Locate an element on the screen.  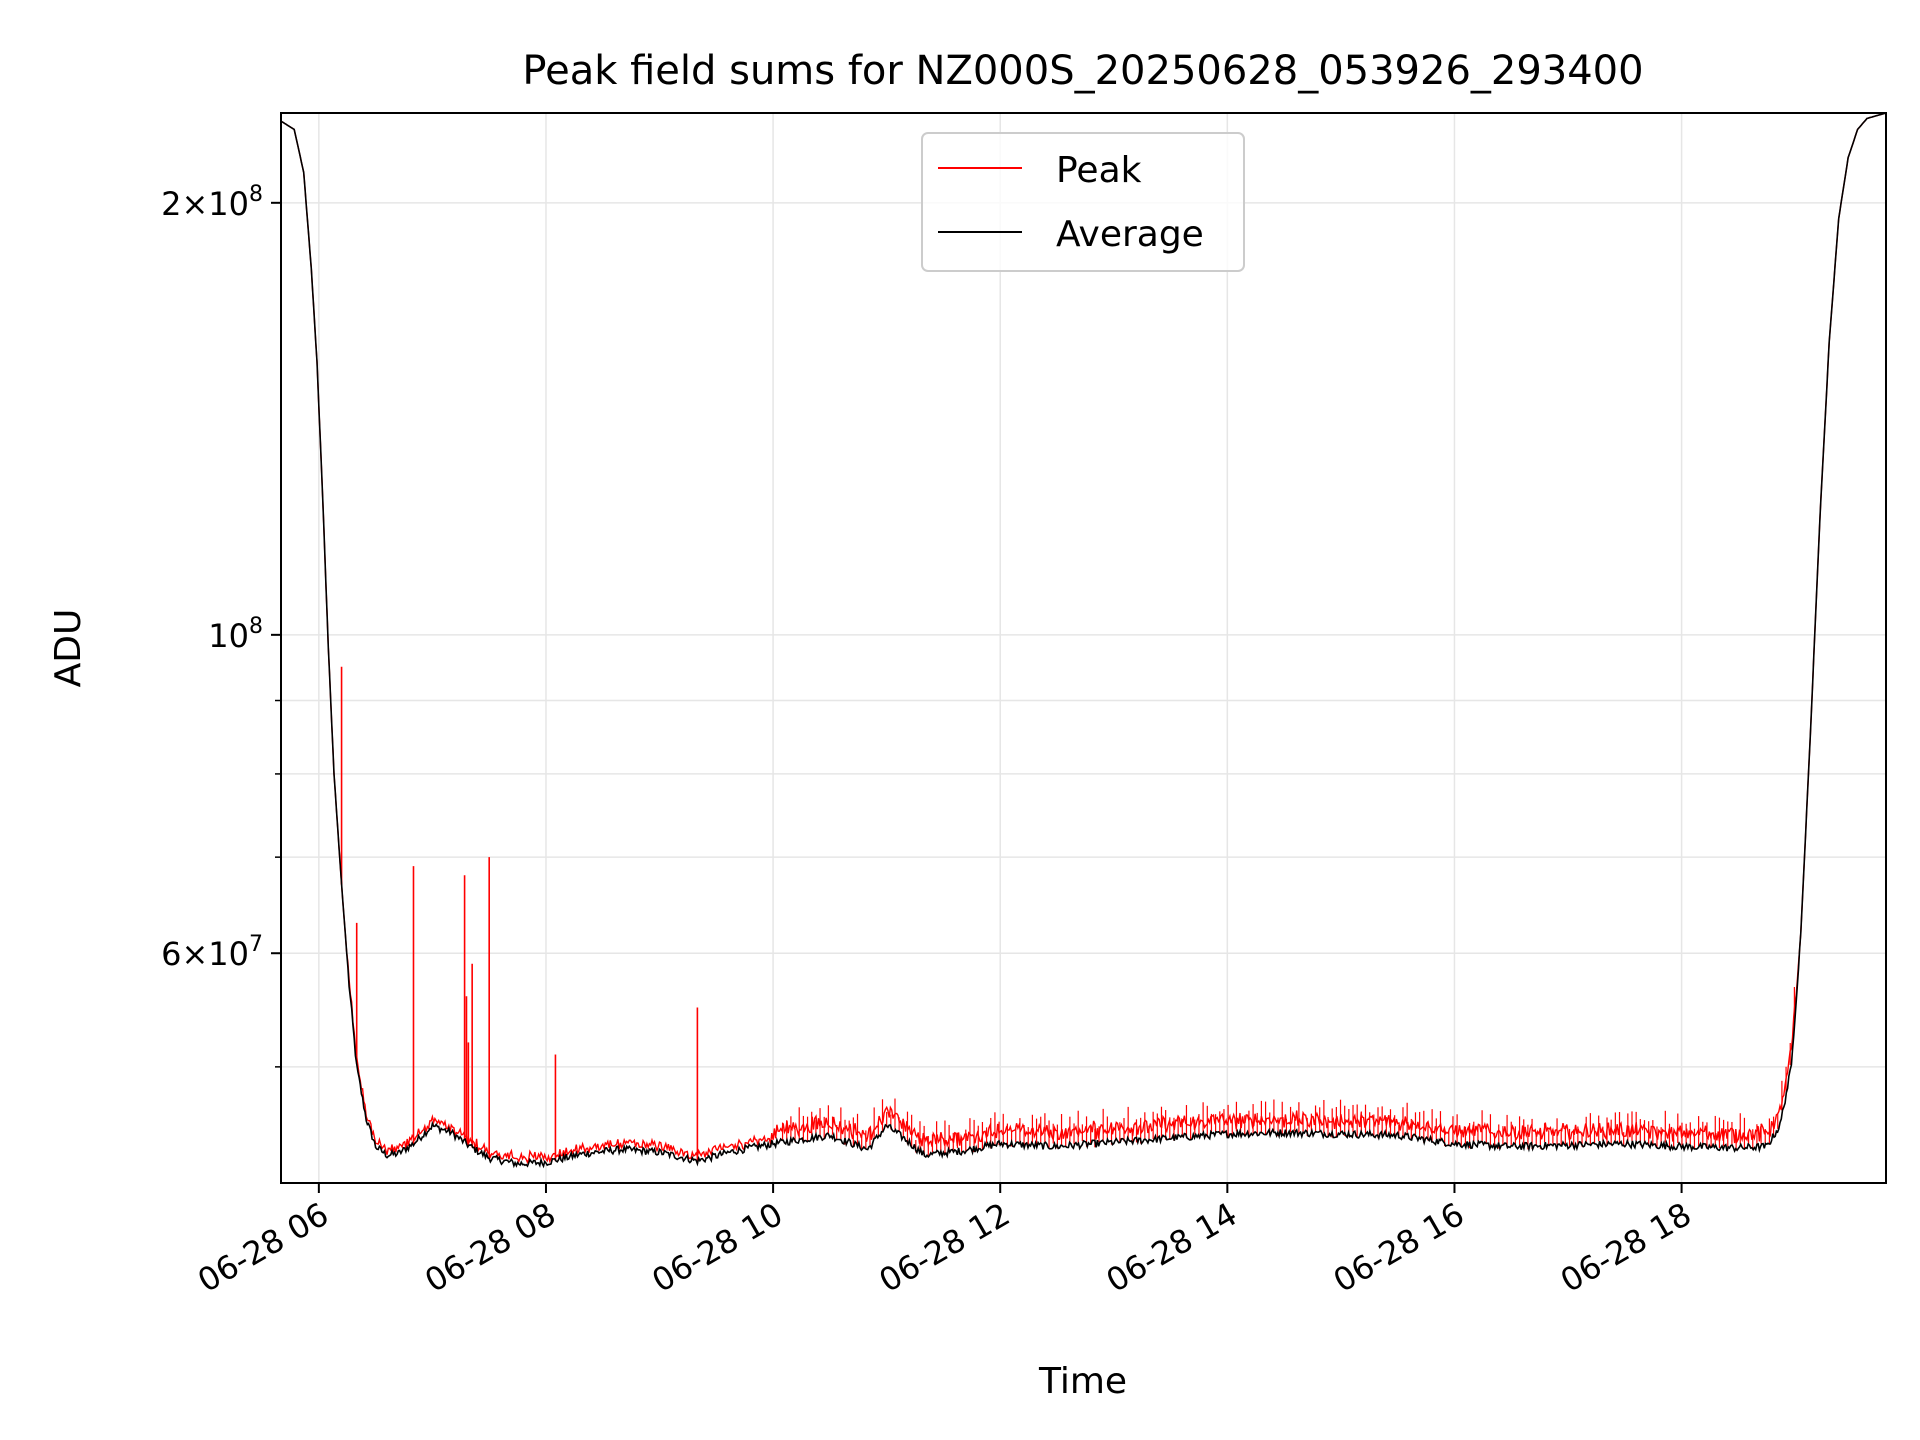
legend: Peak Average is located at coordinates (1083, 202).